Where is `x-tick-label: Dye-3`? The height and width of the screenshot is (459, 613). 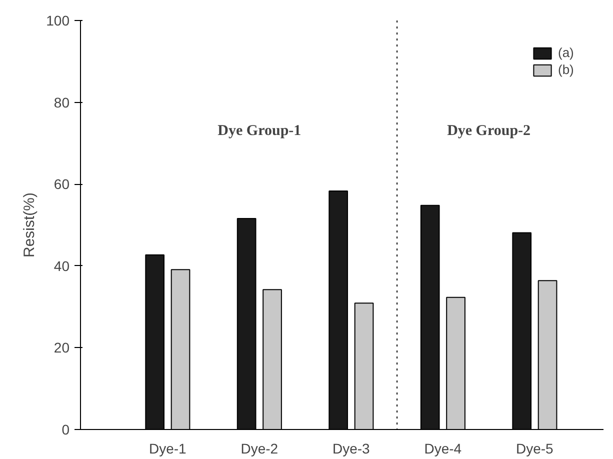 x-tick-label: Dye-3 is located at coordinates (351, 448).